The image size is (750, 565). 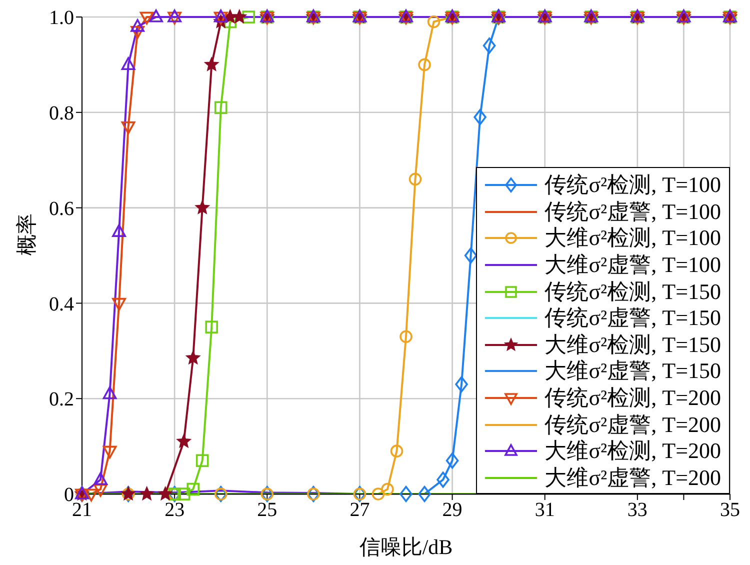 What do you see at coordinates (632, 318) in the screenshot?
I see `legend-label: 传统σ²虚警, T=150` at bounding box center [632, 318].